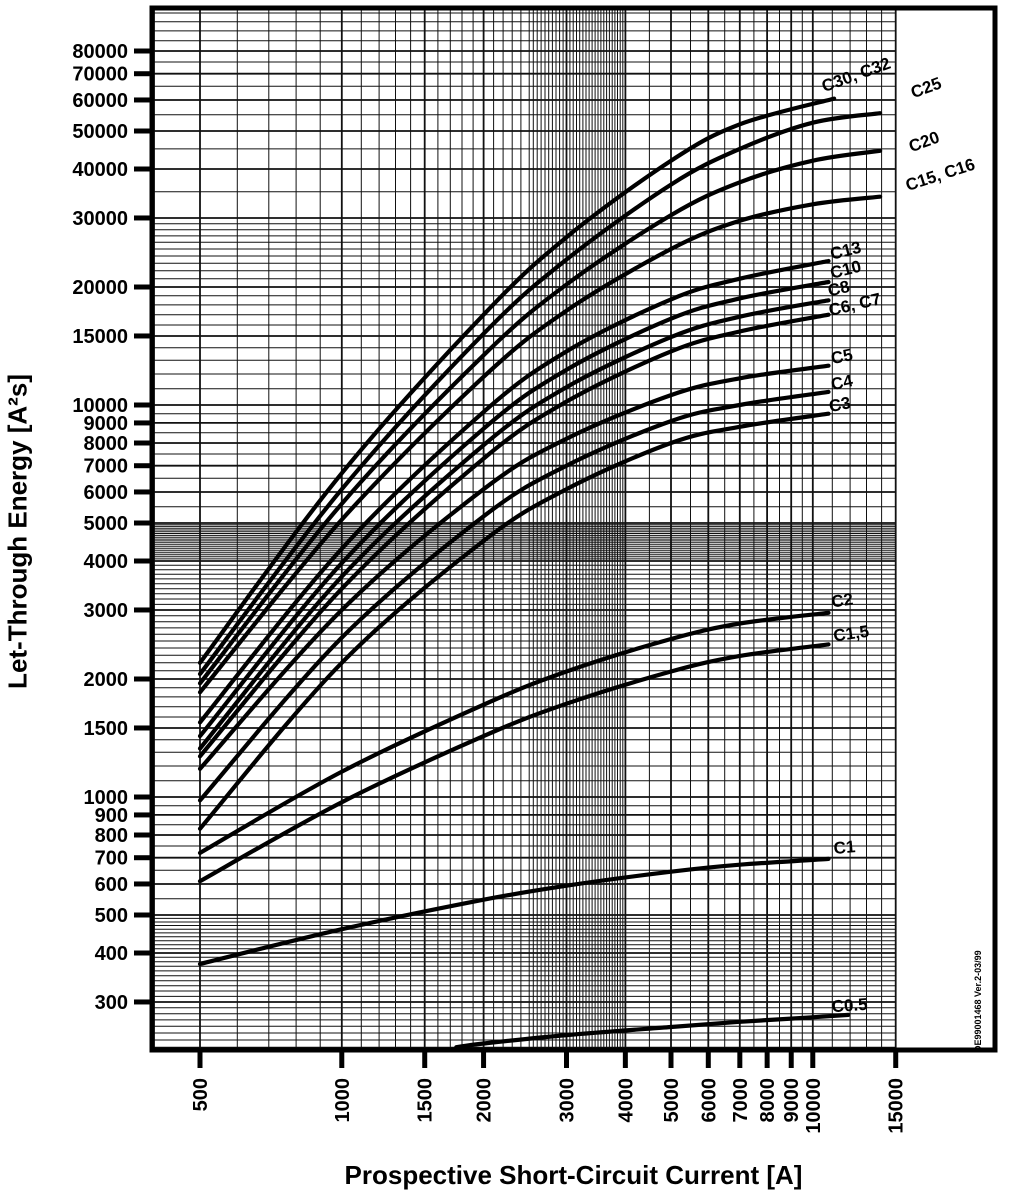 The height and width of the screenshot is (1200, 1012). Describe the element at coordinates (100, 132) in the screenshot. I see `y-tick-label: 50000` at that location.